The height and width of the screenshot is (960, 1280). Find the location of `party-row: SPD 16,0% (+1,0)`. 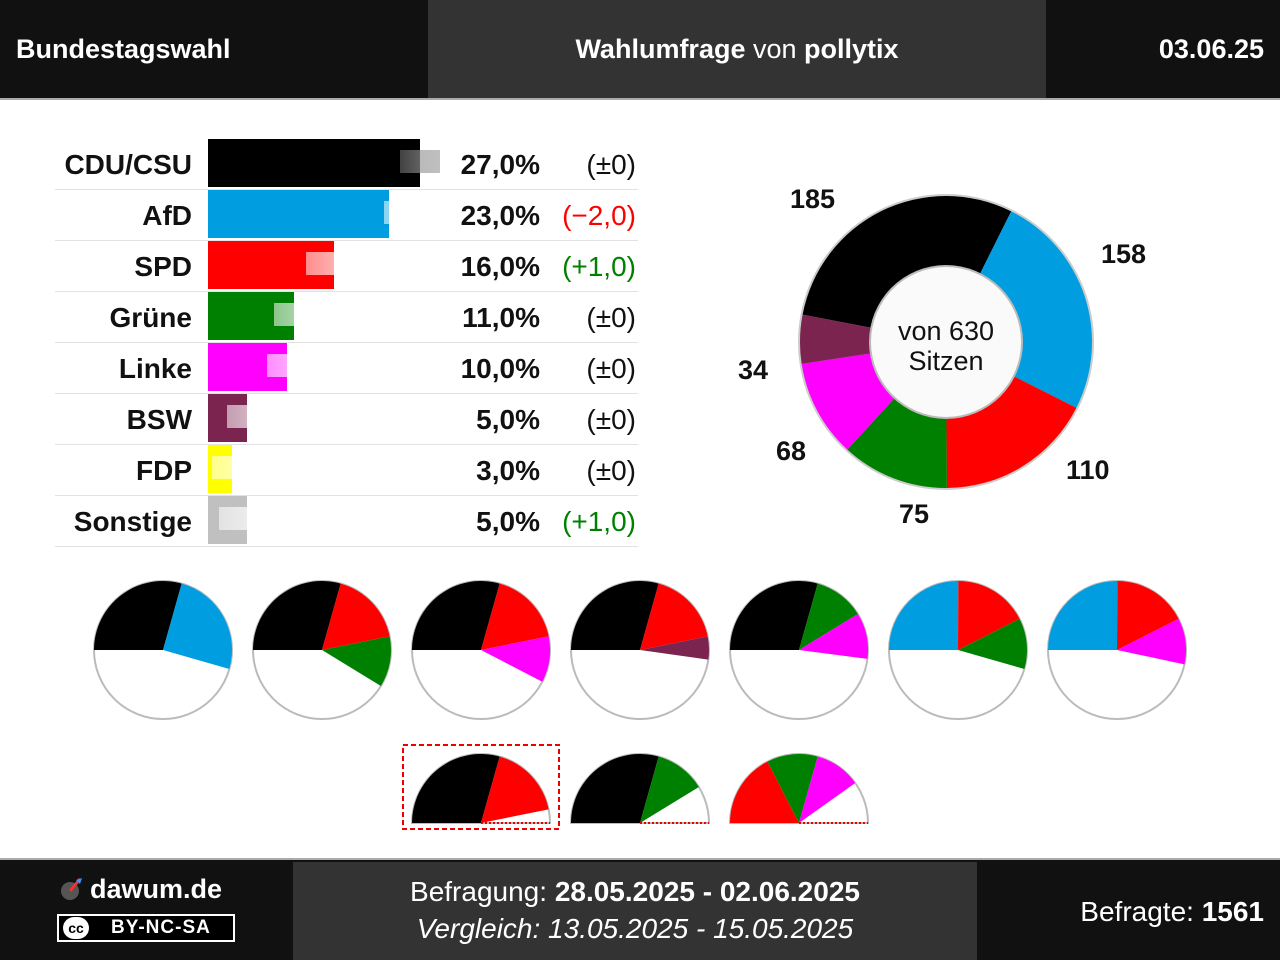

party-row: SPD 16,0% (+1,0) is located at coordinates (346, 266).